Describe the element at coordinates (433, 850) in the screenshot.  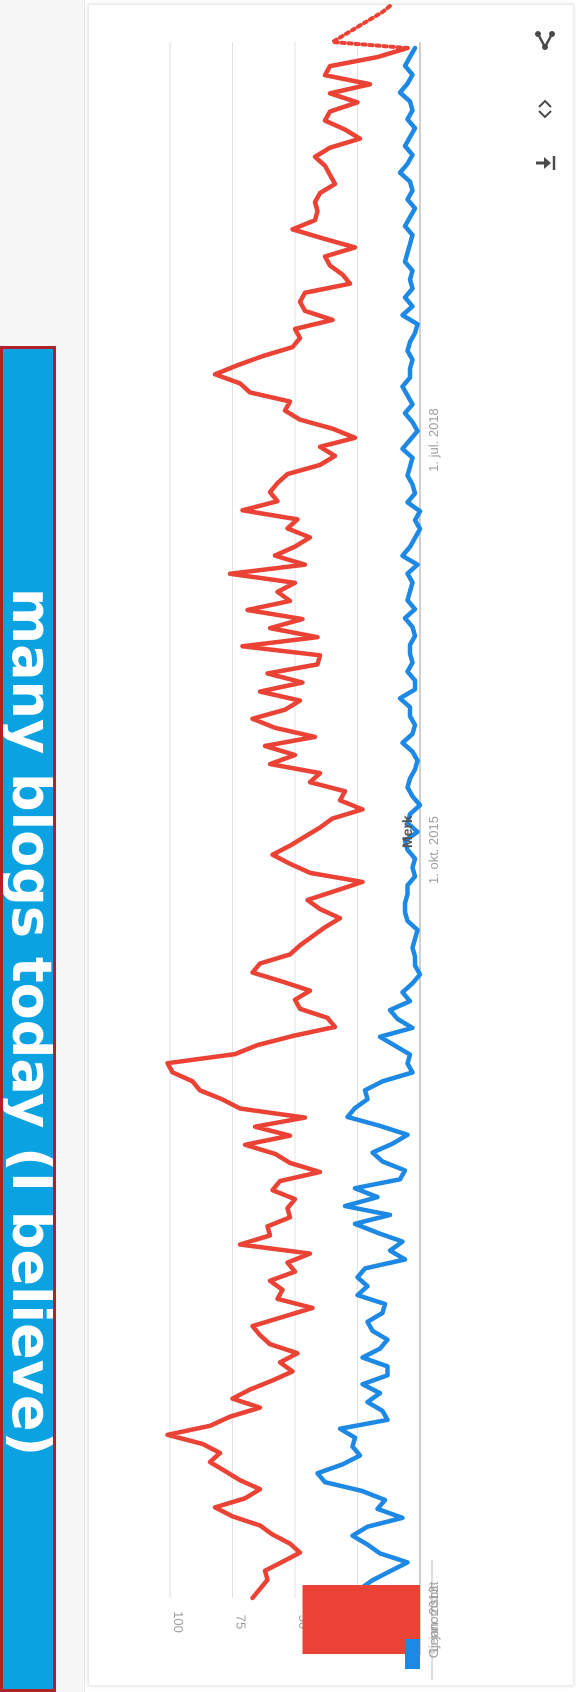
I see `x-tick-label: 1. okt. 2015` at that location.